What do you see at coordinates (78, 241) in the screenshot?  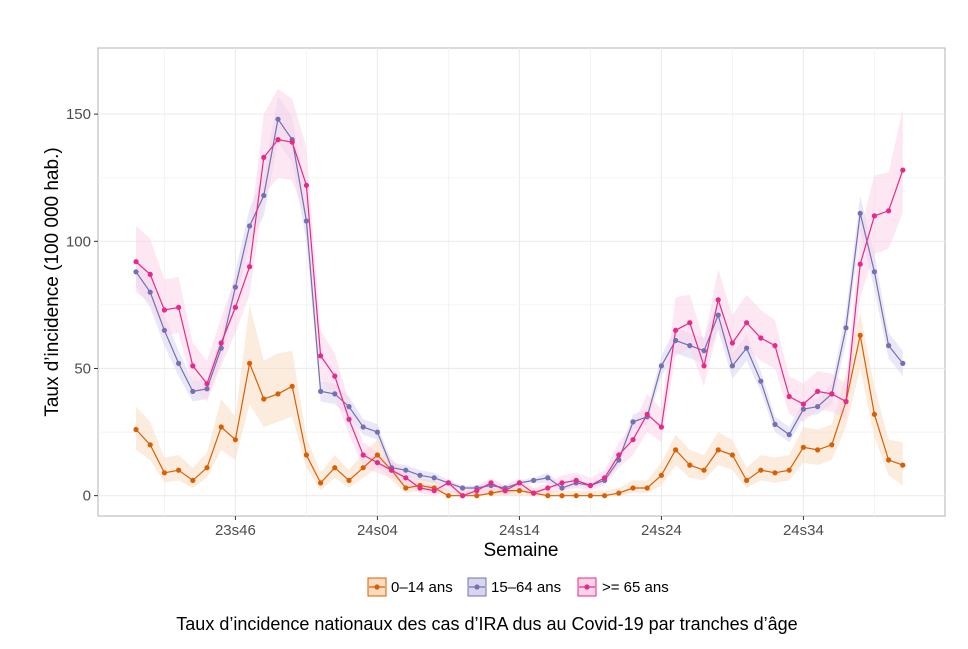 I see `y-tick-label: 100` at bounding box center [78, 241].